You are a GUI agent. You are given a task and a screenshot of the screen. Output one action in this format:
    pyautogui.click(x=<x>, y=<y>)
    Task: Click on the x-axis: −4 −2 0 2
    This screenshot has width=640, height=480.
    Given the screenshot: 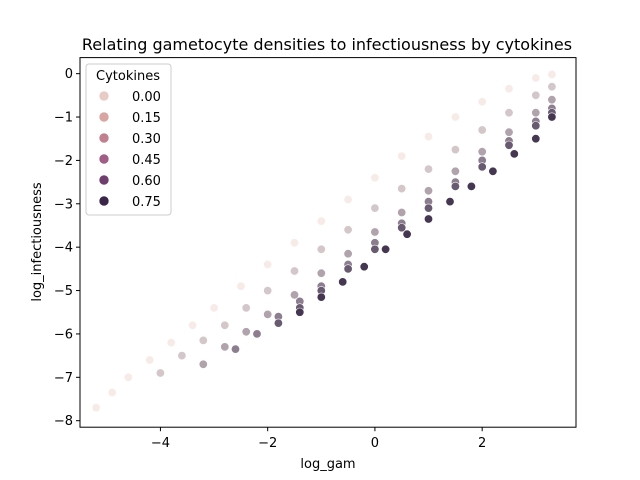 What is the action you would take?
    pyautogui.click(x=318, y=439)
    